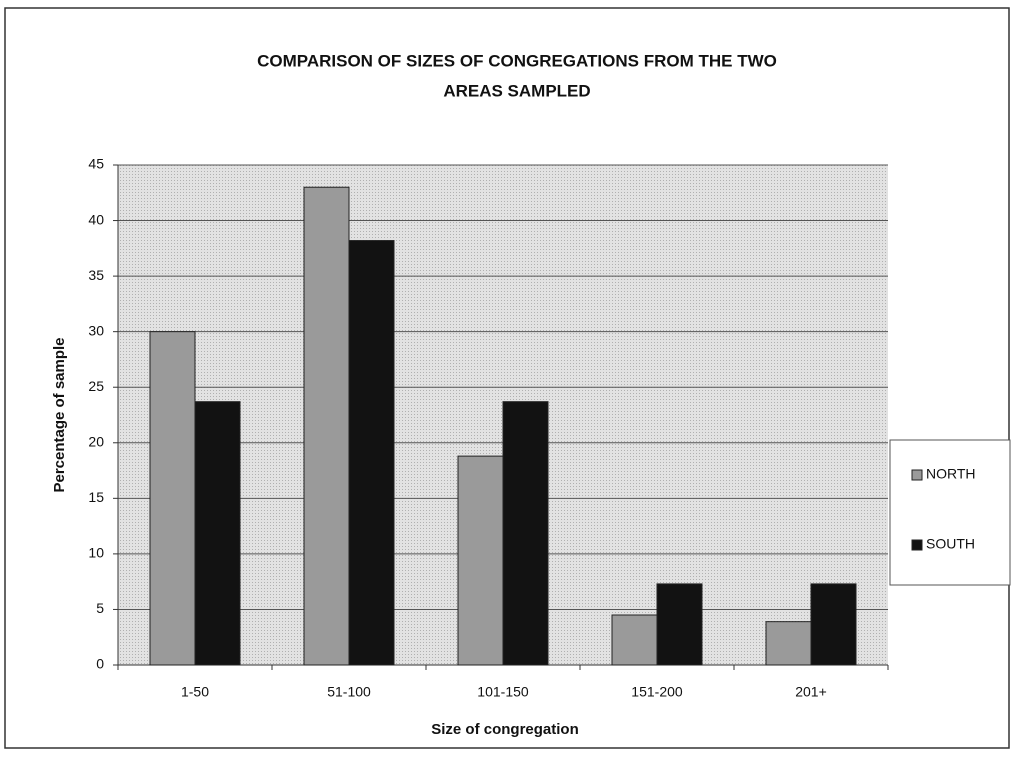 This screenshot has width=1014, height=778. I want to click on x-axis-title: Size of congregation, so click(505, 729).